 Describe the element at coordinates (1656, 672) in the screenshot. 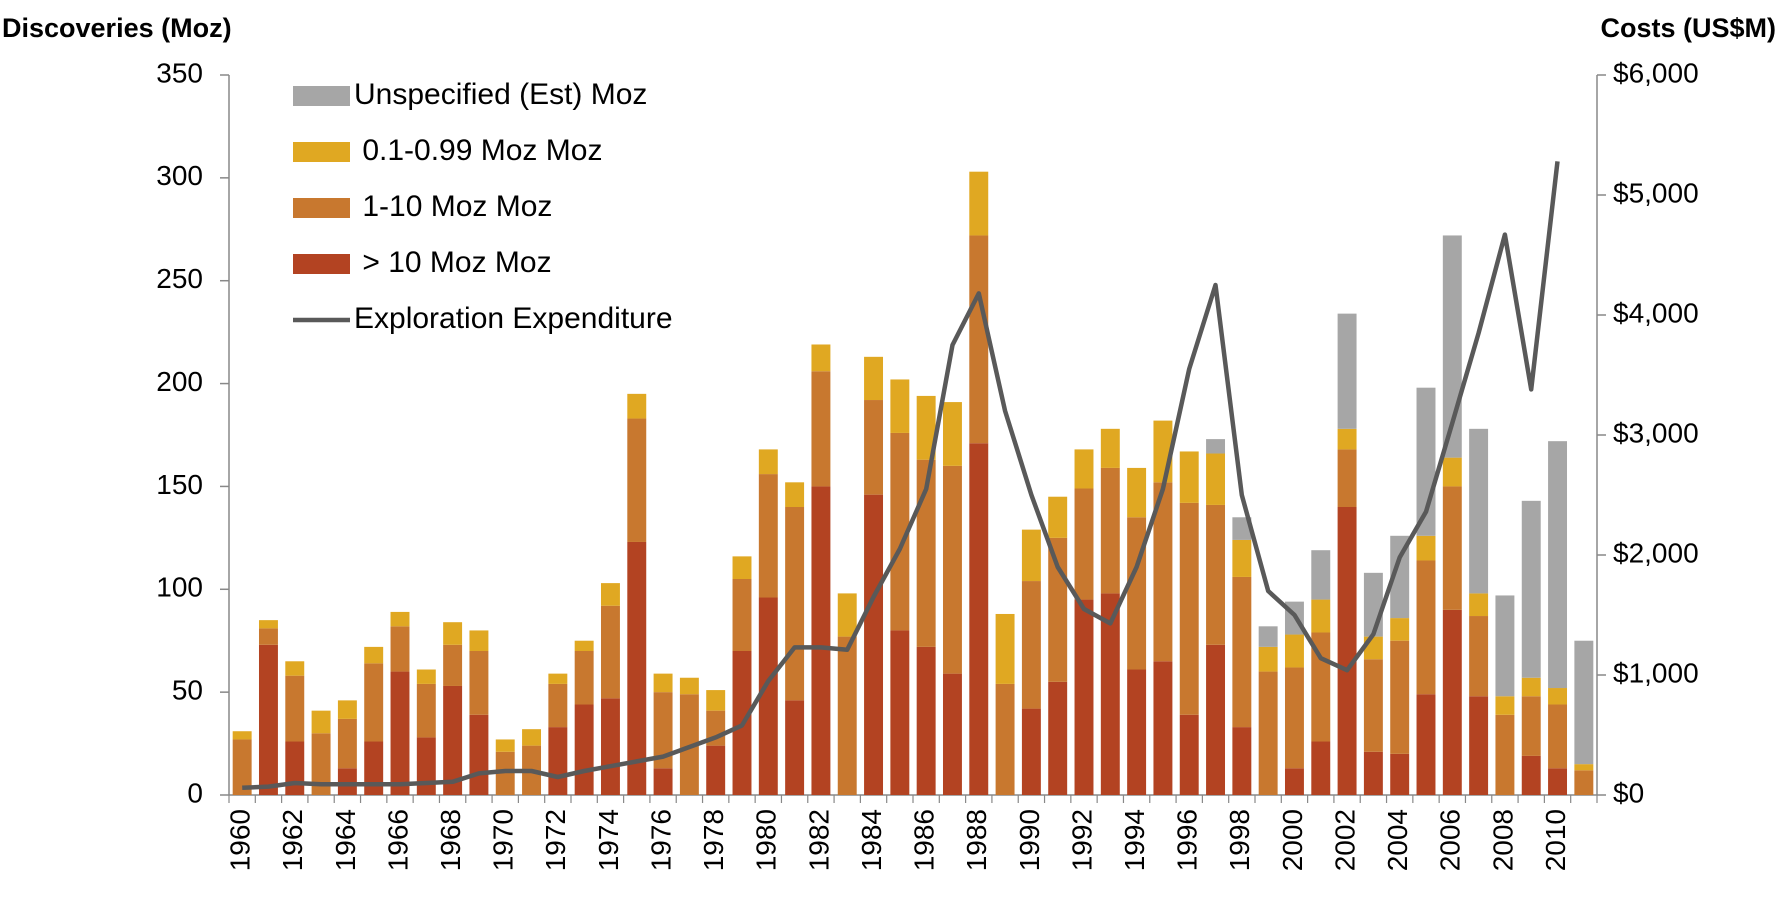

I see `y2-tick-label: $1,000` at that location.